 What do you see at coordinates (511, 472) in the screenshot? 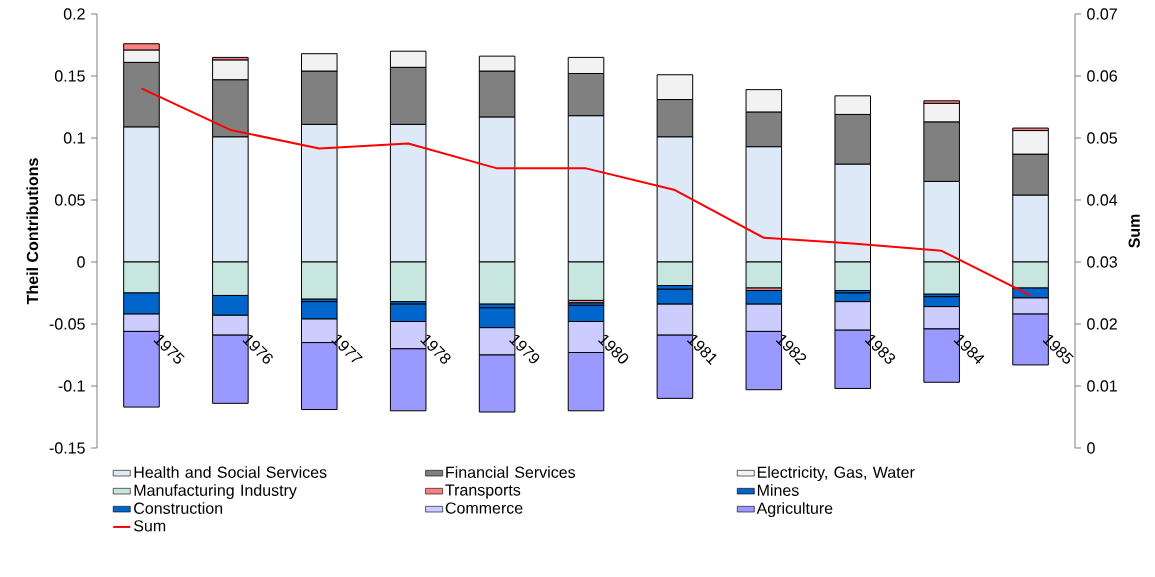
I see `legend-label: Financial Services` at bounding box center [511, 472].